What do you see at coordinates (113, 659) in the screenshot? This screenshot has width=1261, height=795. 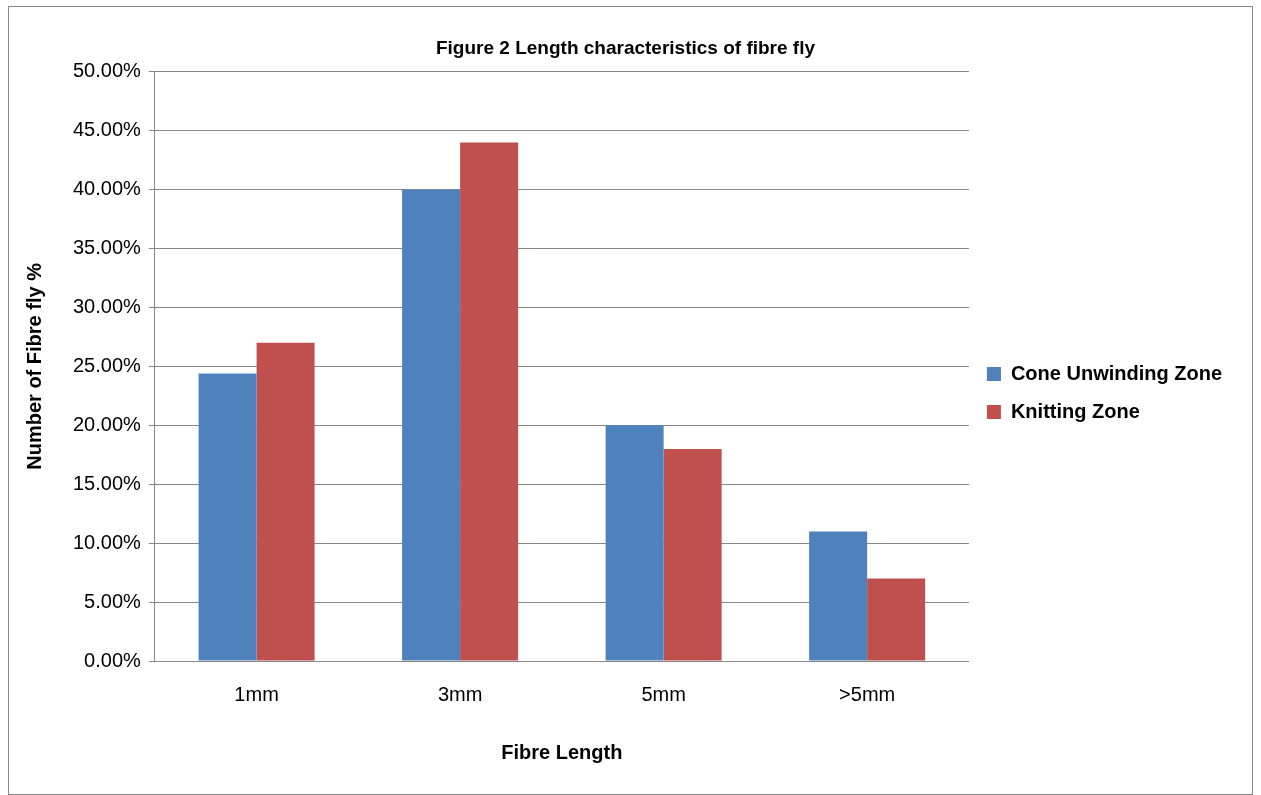 I see `y-tick-label: 0.00%` at bounding box center [113, 659].